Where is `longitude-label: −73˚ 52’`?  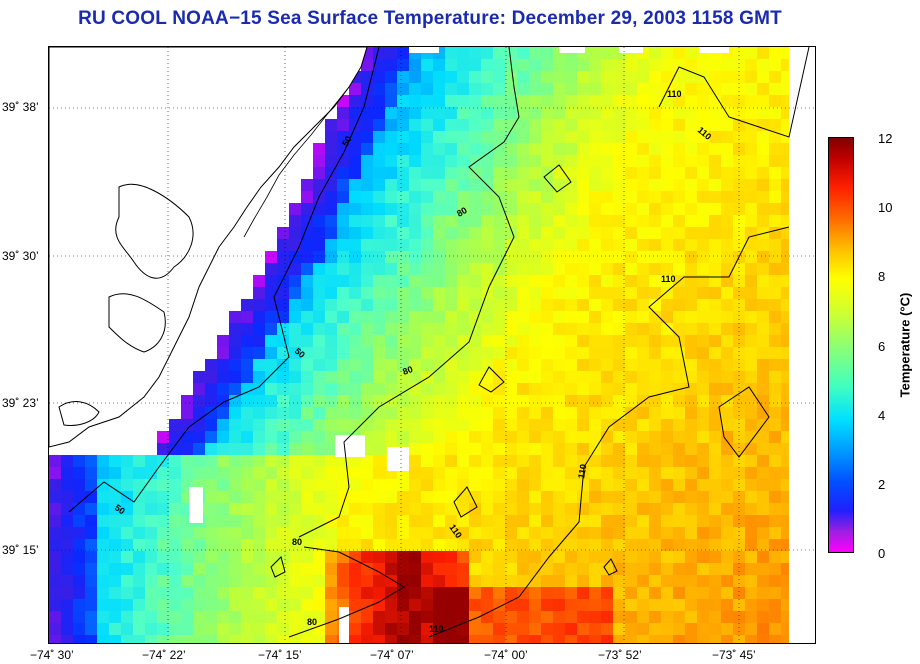
longitude-label: −73˚ 52’ is located at coordinates (620, 655).